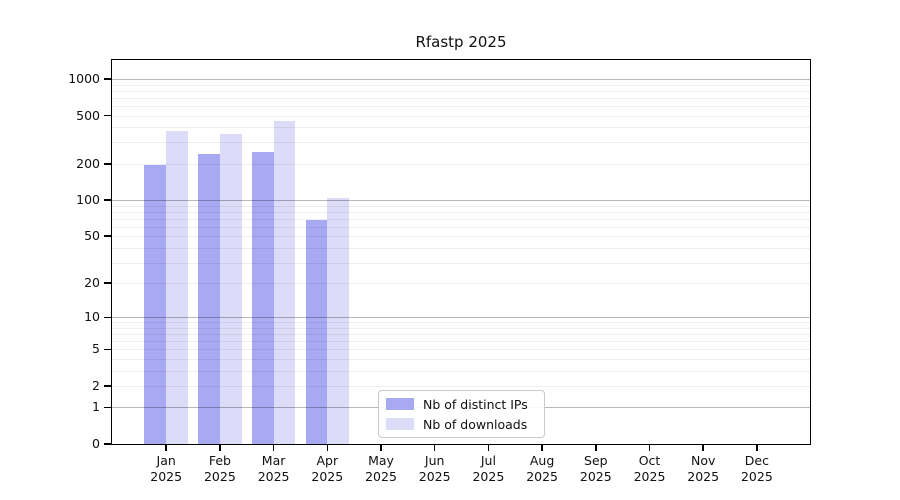 The width and height of the screenshot is (900, 500). I want to click on bar-distinct-ips-mar, so click(262, 297).